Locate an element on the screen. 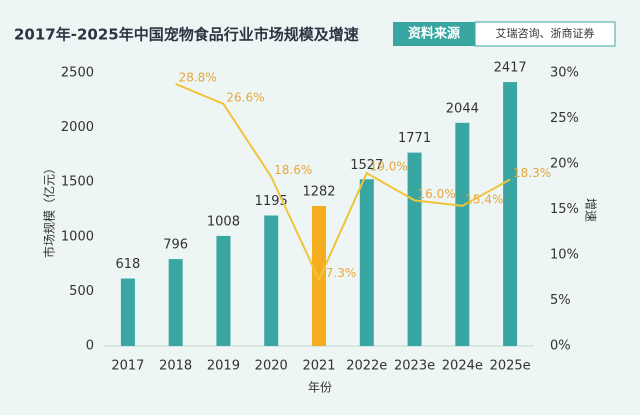 This screenshot has height=415, width=640. y2-tick-label: 0% is located at coordinates (560, 346).